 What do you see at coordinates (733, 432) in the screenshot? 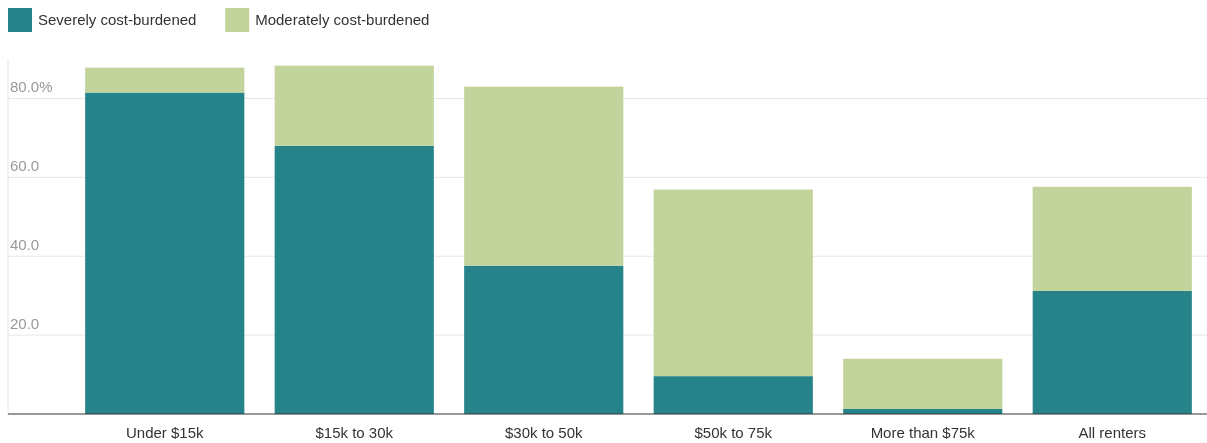
I see `x-tick-label: $50k to 75k` at bounding box center [733, 432].